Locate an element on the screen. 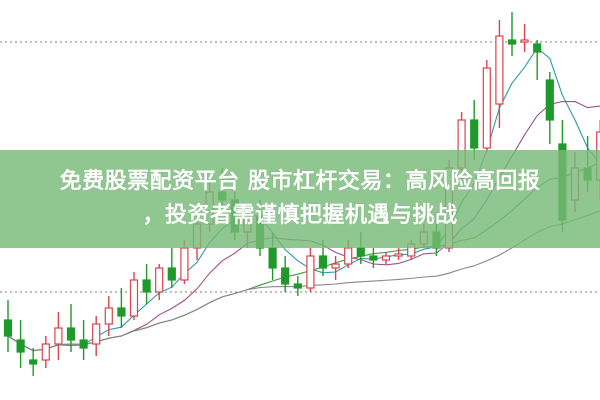 Image resolution: width=600 pixels, height=400 pixels. banner-line-2: ，投资者需谨慎把握机遇与挑战 is located at coordinates (300, 215).